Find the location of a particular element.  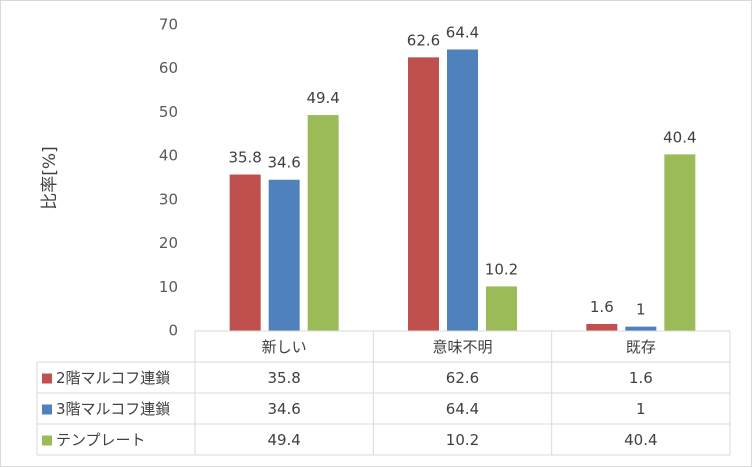

data-label: 40.4 is located at coordinates (679, 137).